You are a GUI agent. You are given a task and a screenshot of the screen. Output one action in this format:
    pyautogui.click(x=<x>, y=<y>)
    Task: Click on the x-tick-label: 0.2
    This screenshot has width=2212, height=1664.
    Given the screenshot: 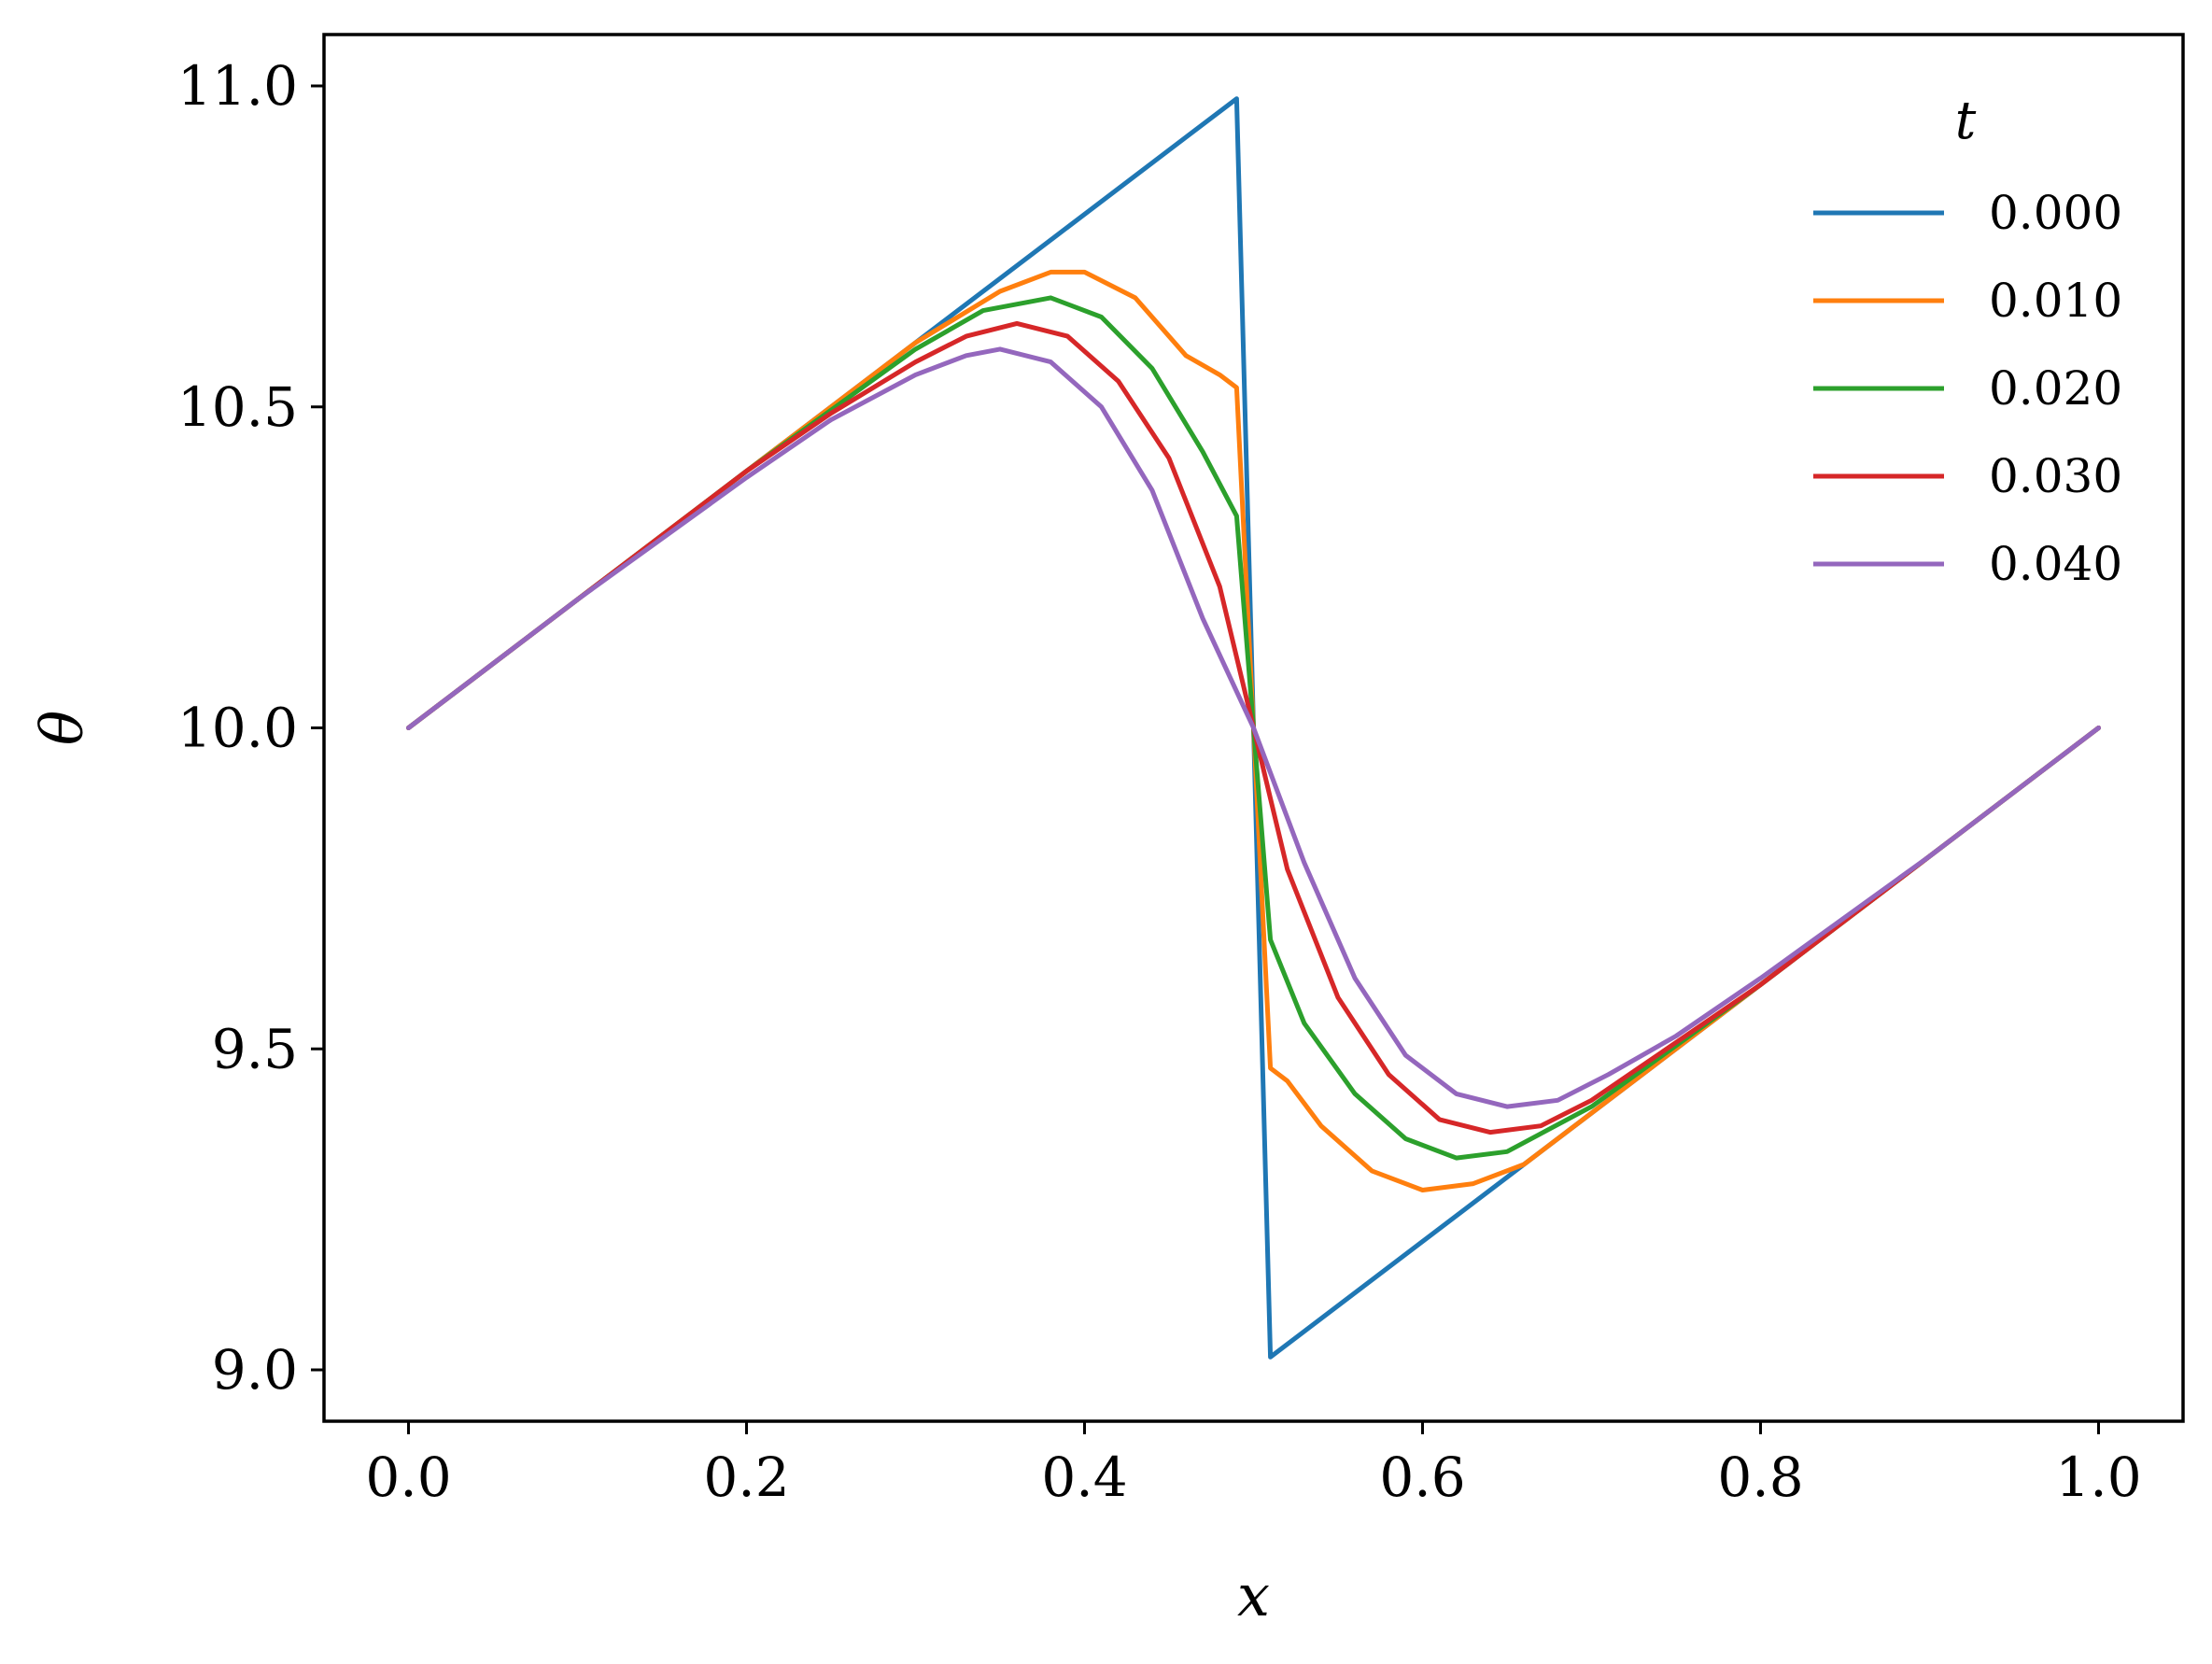 What is the action you would take?
    pyautogui.click(x=746, y=1477)
    